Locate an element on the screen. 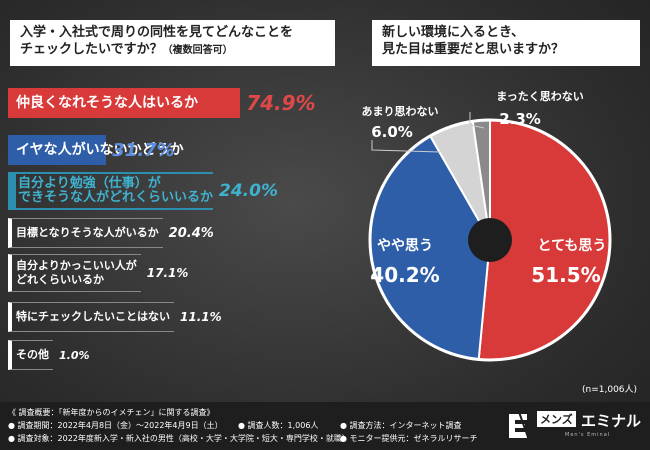 This screenshot has height=450, width=650. logo-sub-text: Men's Eminal is located at coordinates (588, 435).